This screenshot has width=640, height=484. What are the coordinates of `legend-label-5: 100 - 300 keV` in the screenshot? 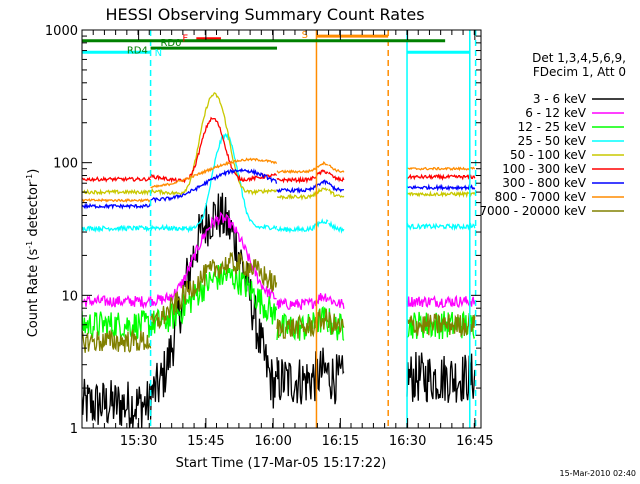 It's located at (544, 169).